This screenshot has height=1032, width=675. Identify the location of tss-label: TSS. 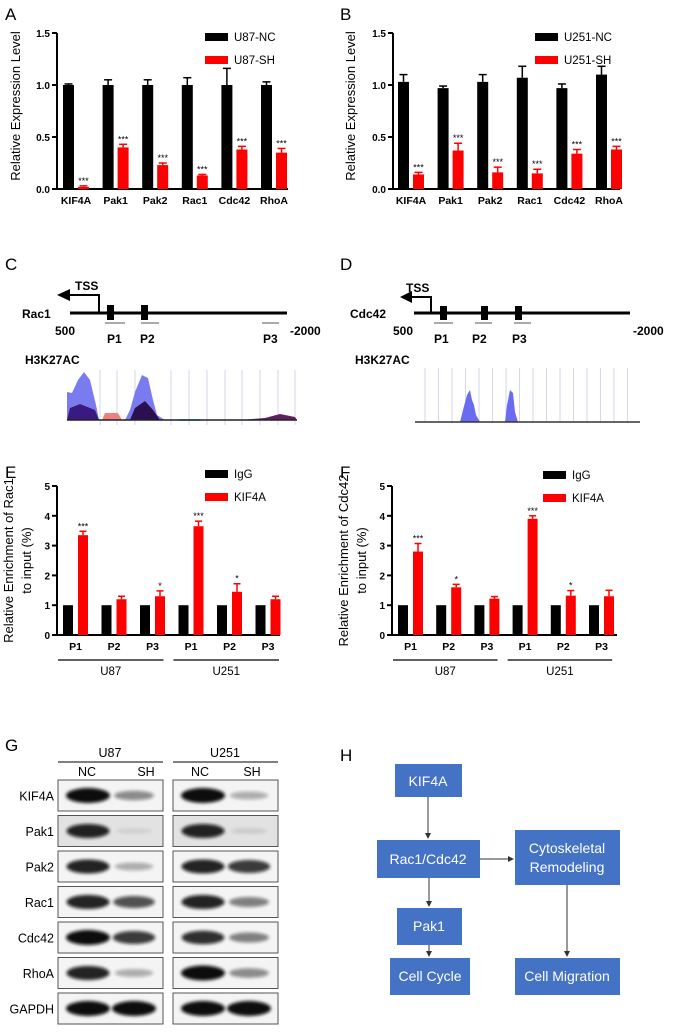
(86, 286).